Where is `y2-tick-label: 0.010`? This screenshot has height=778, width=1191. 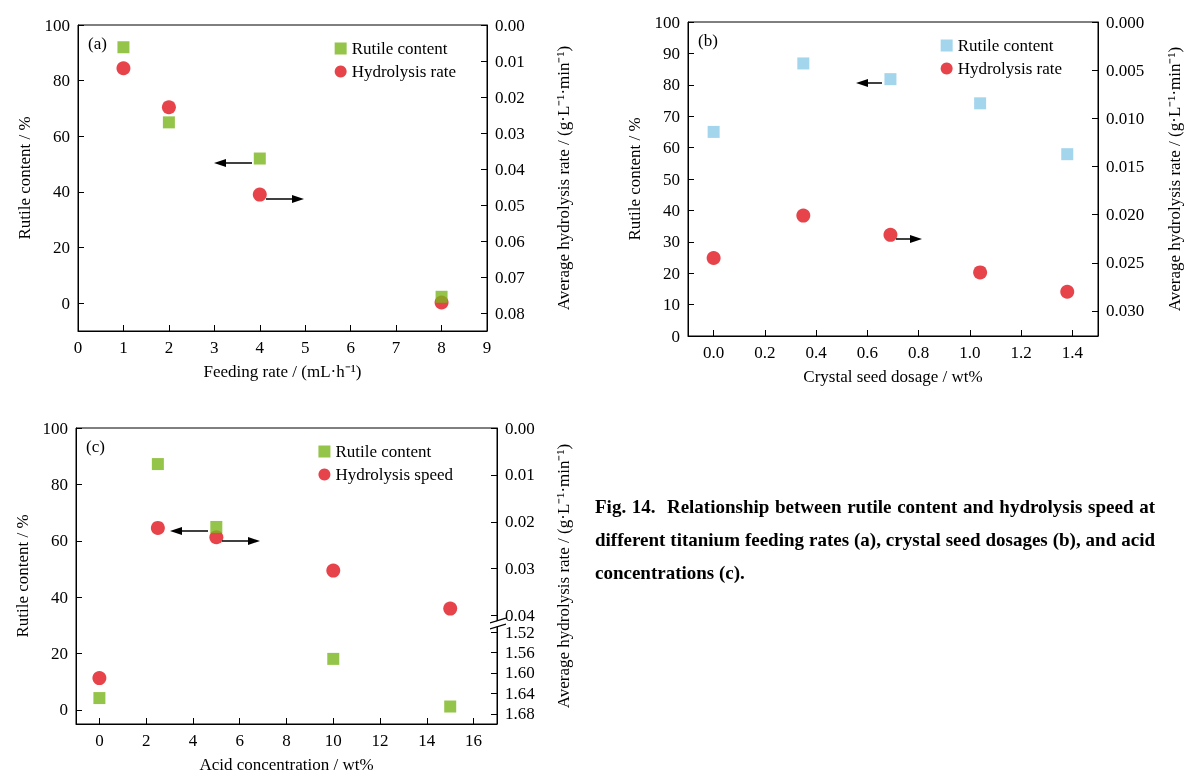
y2-tick-label: 0.010 is located at coordinates (1125, 118).